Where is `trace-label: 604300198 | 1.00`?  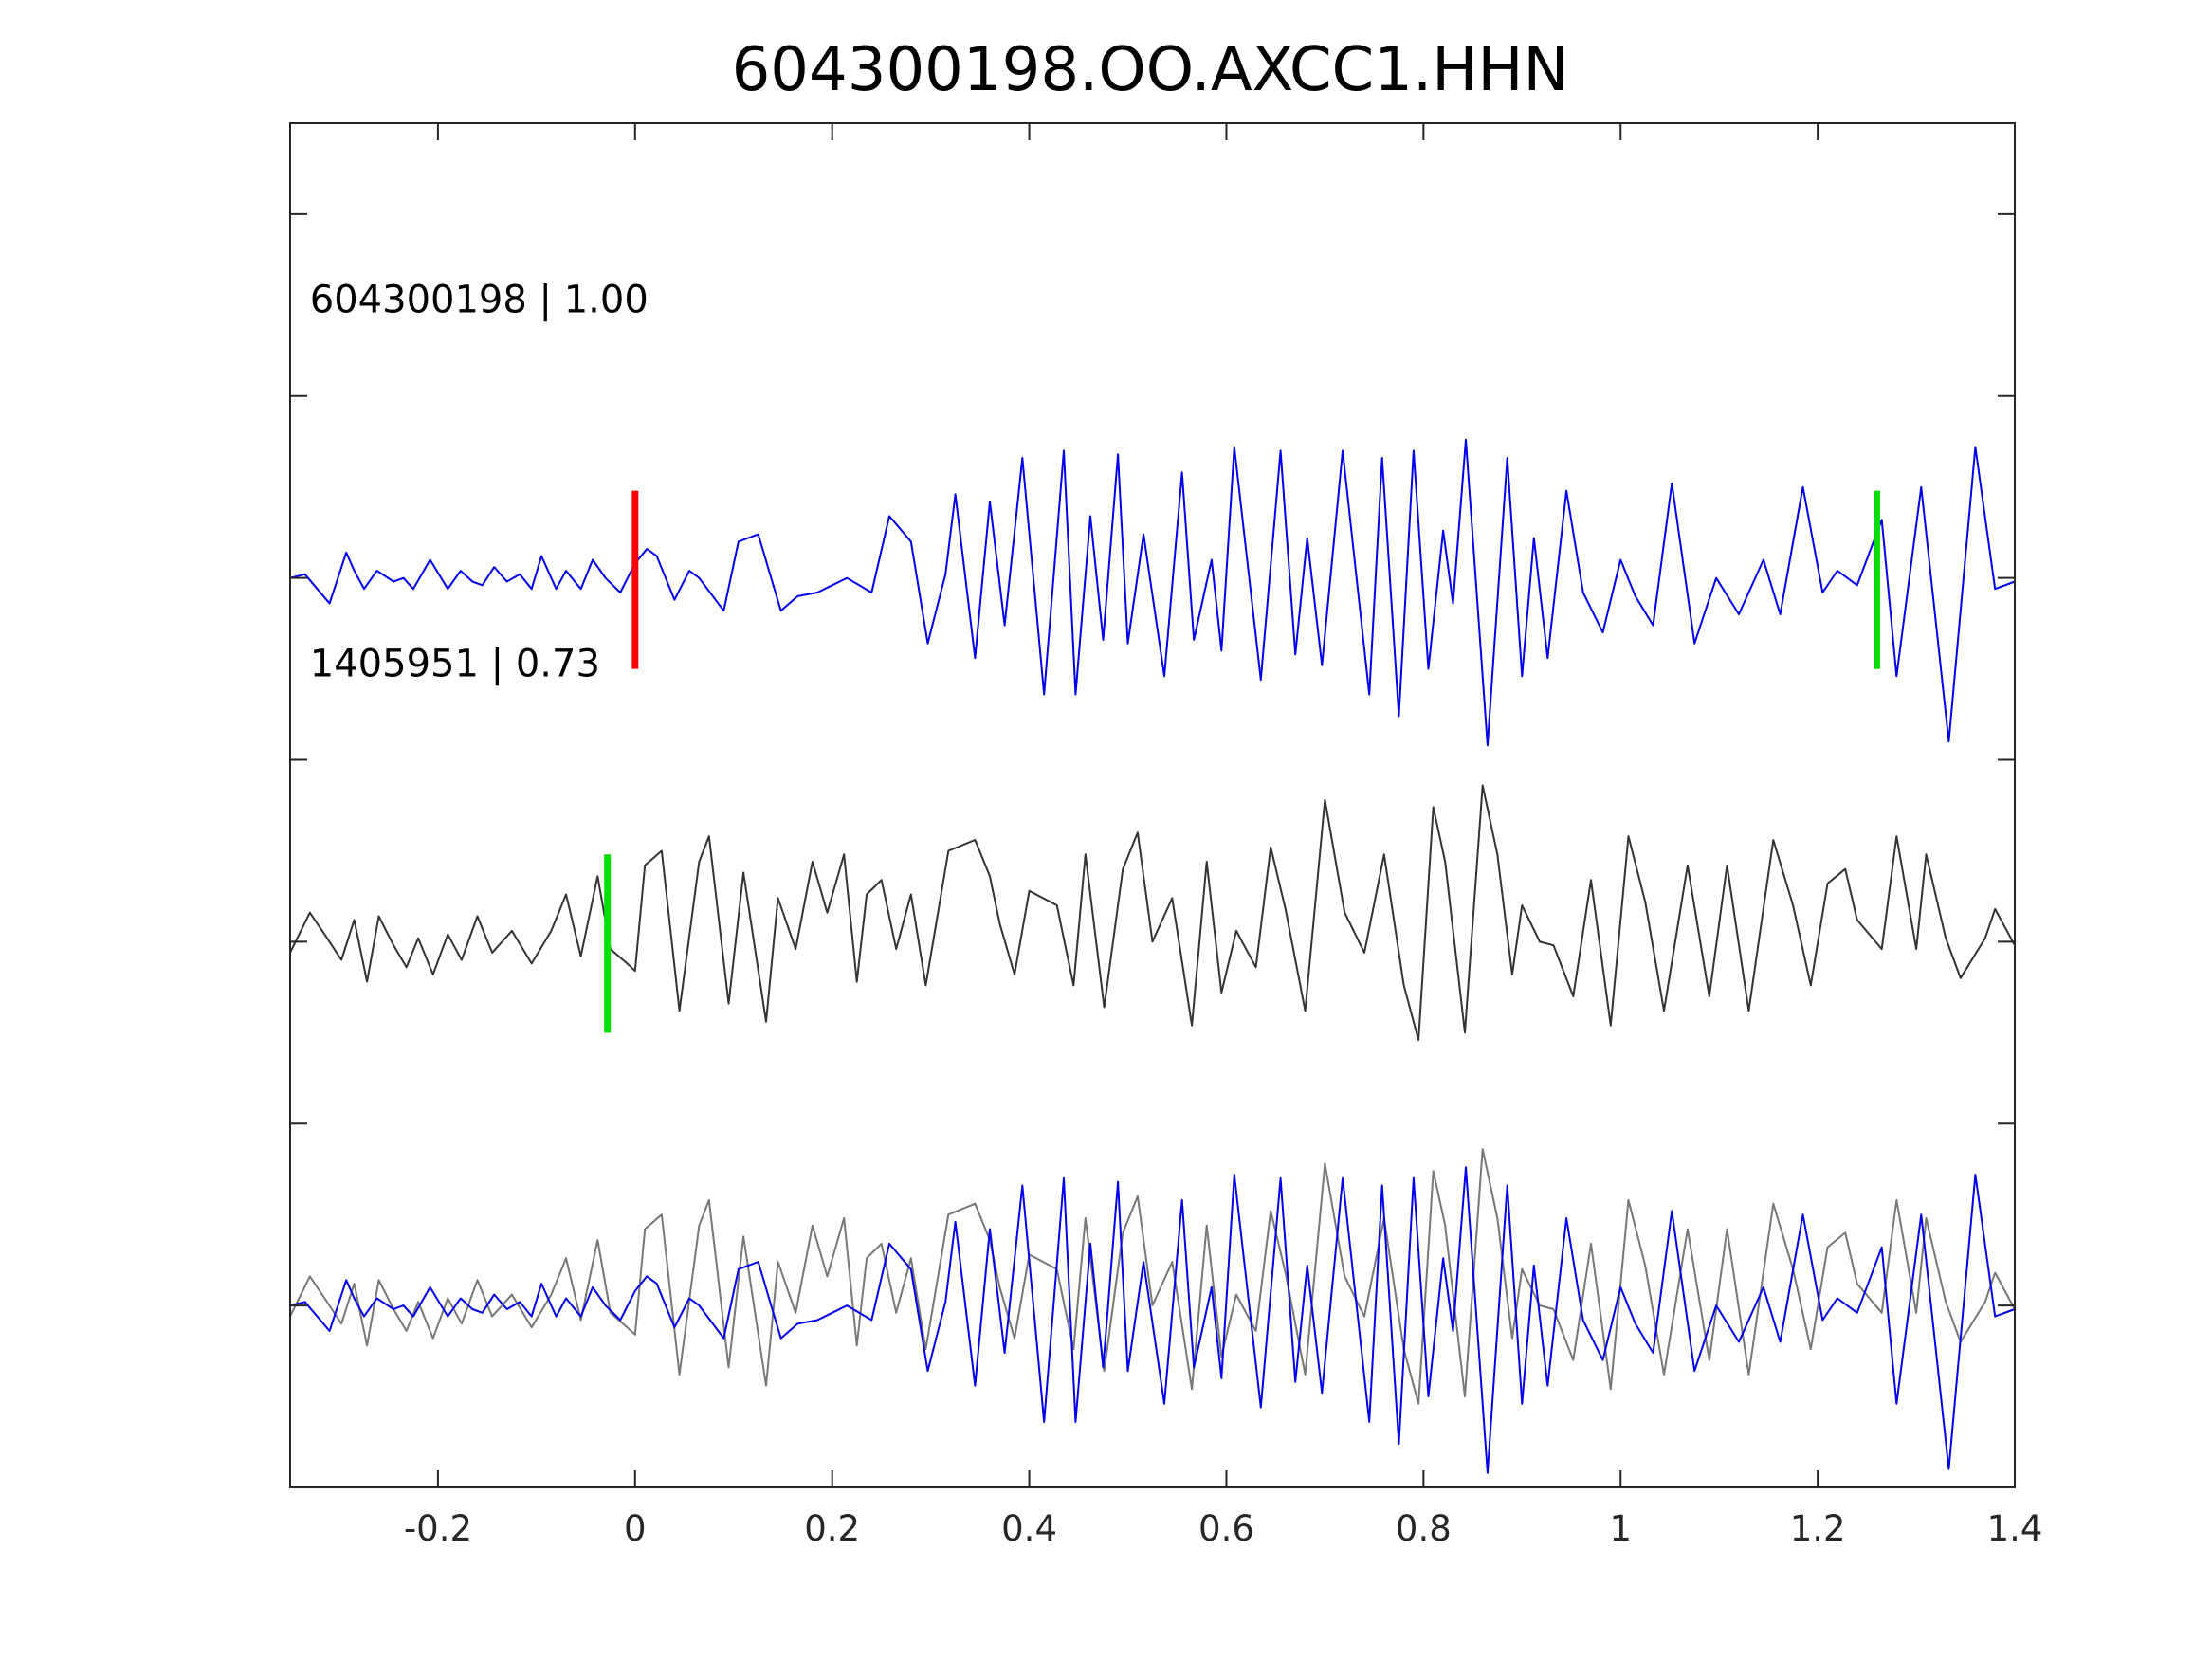 trace-label: 604300198 | 1.00 is located at coordinates (479, 300).